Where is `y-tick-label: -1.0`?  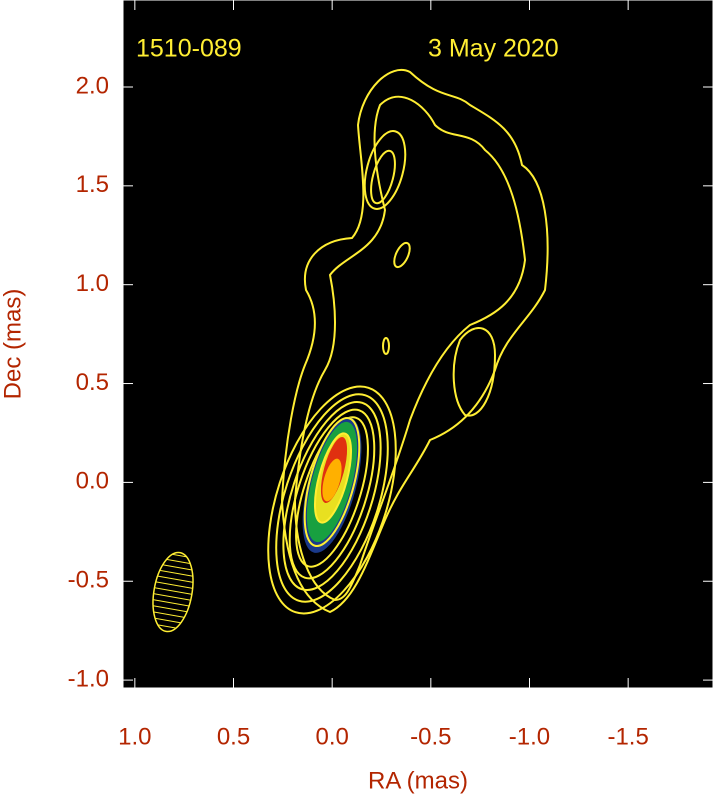 y-tick-label: -1.0 is located at coordinates (88, 678).